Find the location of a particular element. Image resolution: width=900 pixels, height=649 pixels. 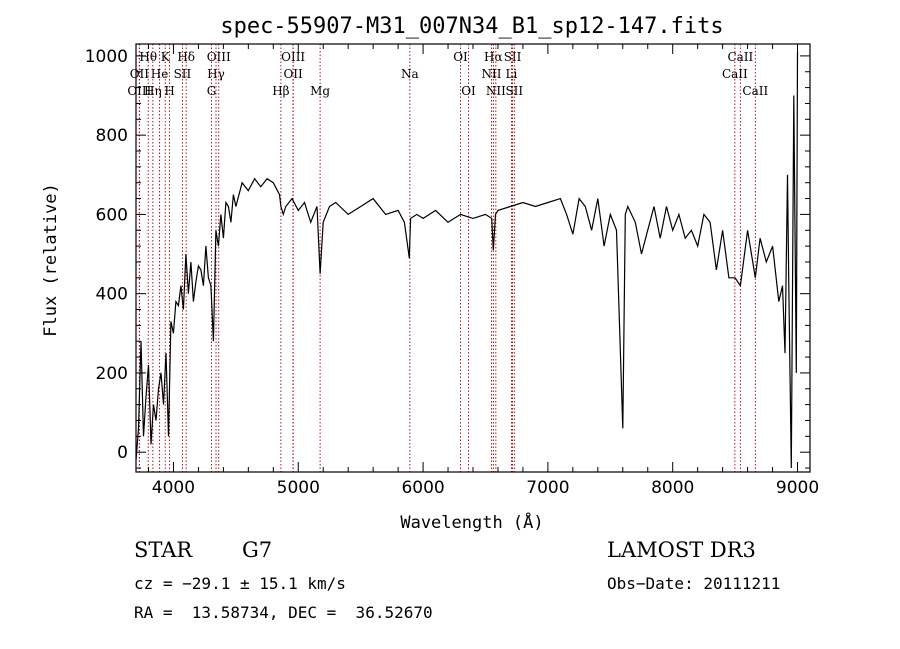

spectral-line-label: Mg is located at coordinates (320, 91).